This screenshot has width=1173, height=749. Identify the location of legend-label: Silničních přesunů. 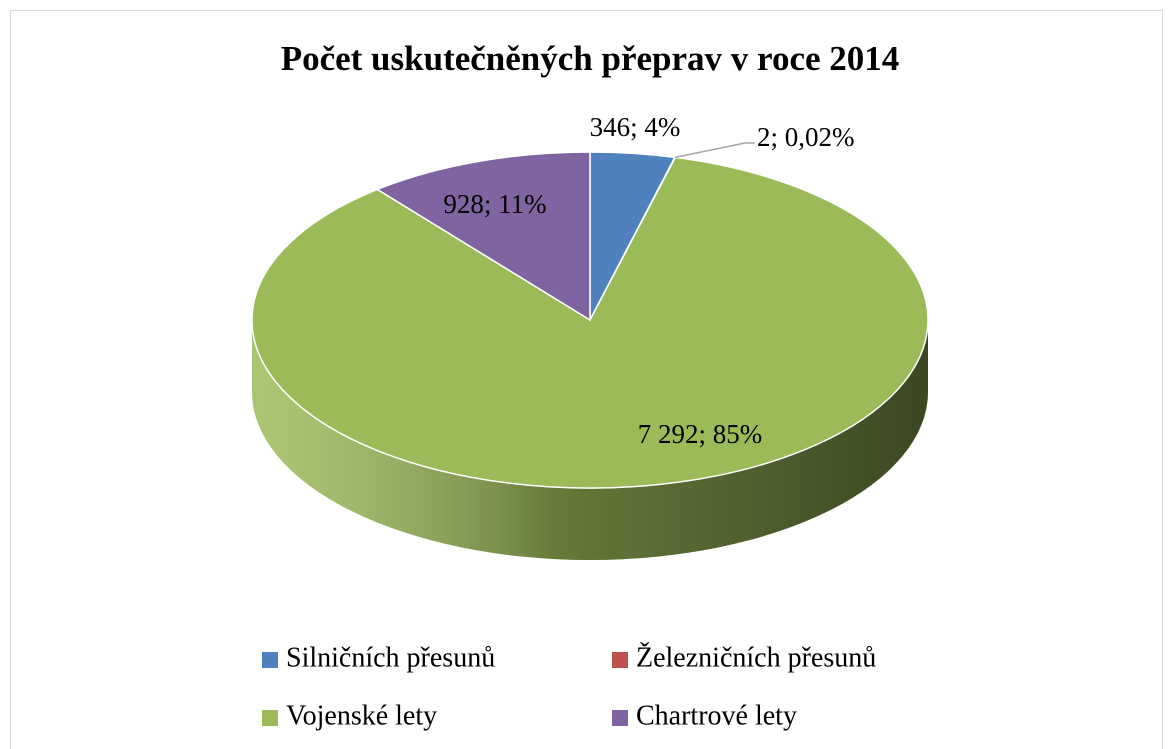
(390, 657).